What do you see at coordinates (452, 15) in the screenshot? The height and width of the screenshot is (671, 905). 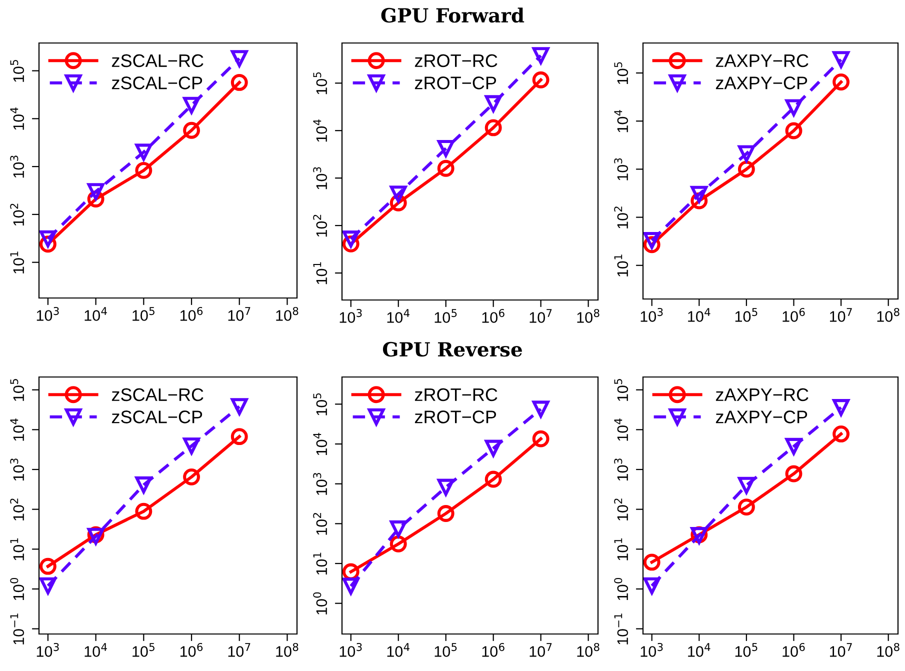 I see `chart-title: GPU Forward` at bounding box center [452, 15].